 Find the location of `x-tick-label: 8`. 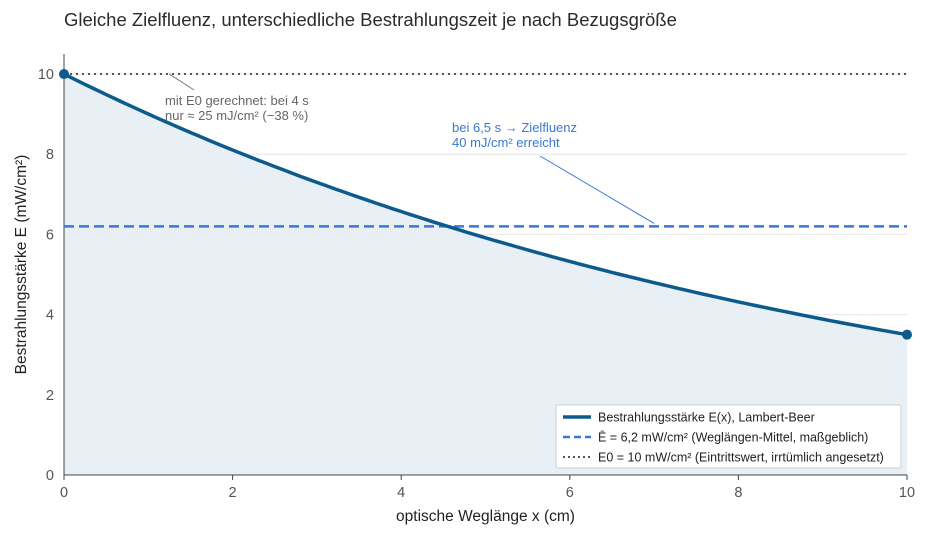

x-tick-label: 8 is located at coordinates (738, 493).